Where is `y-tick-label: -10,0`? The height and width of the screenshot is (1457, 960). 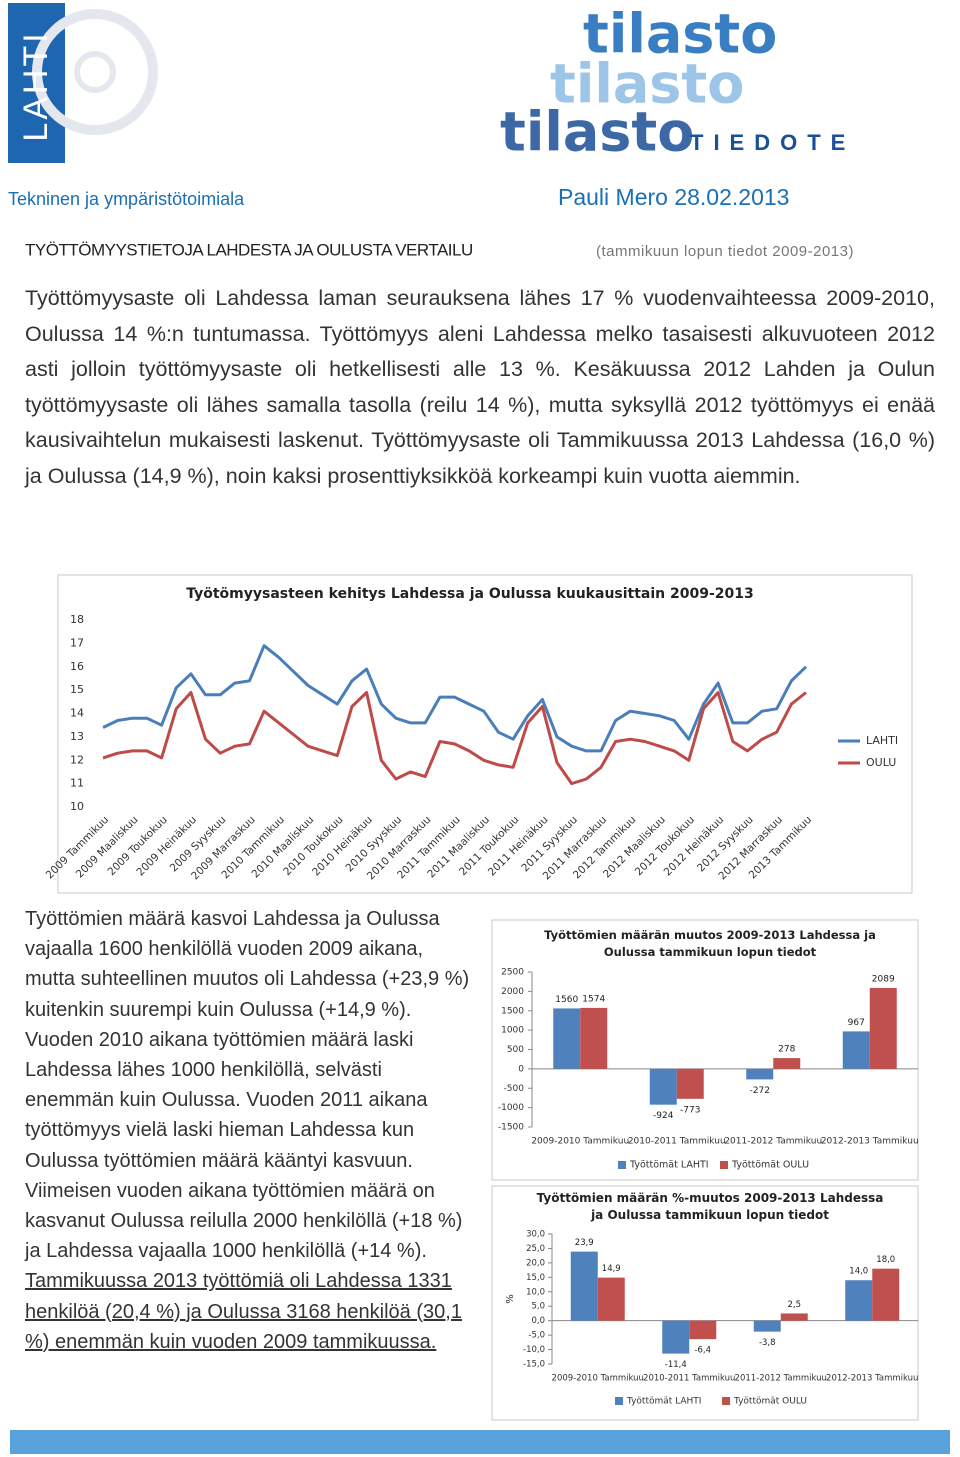 y-tick-label: -10,0 is located at coordinates (534, 1350).